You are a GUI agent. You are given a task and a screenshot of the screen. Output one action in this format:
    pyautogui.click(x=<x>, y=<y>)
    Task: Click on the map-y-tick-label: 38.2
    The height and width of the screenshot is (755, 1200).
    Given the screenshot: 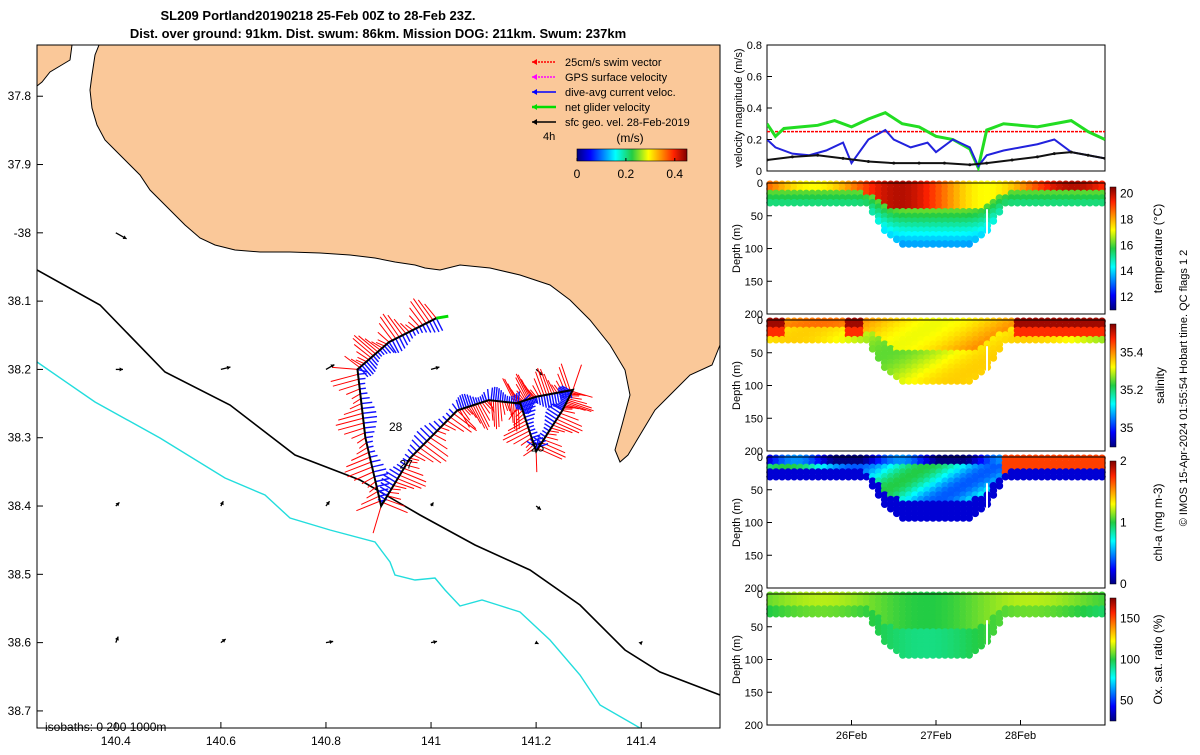 What is the action you would take?
    pyautogui.click(x=20, y=369)
    